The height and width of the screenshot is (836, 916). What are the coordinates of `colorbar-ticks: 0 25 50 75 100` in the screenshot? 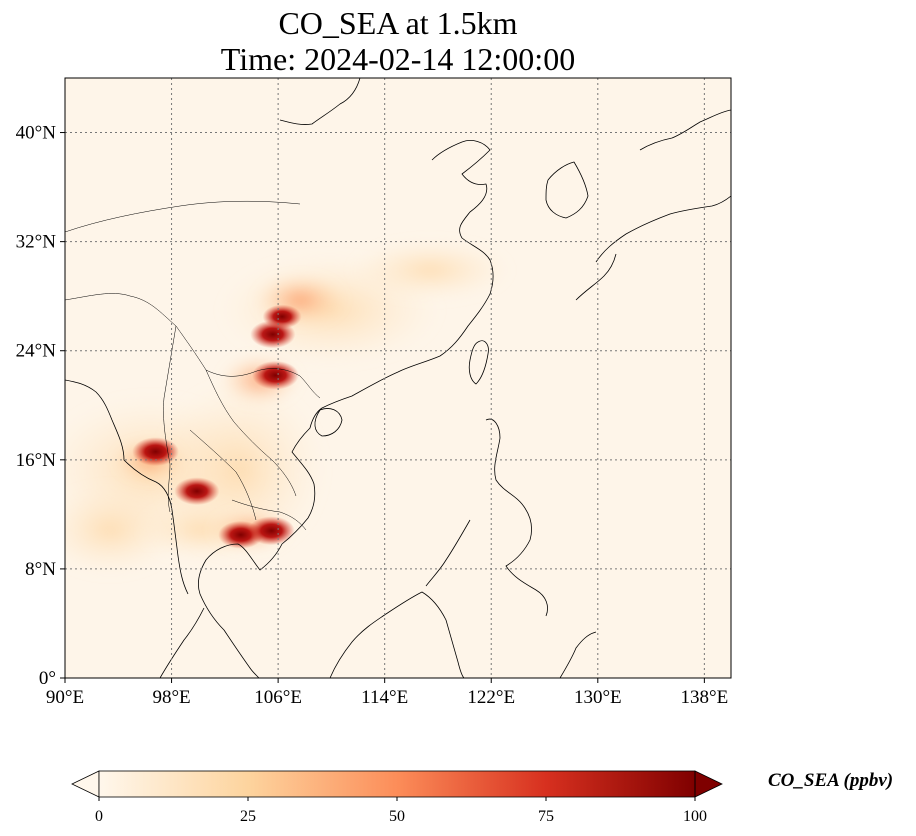 It's located at (401, 811).